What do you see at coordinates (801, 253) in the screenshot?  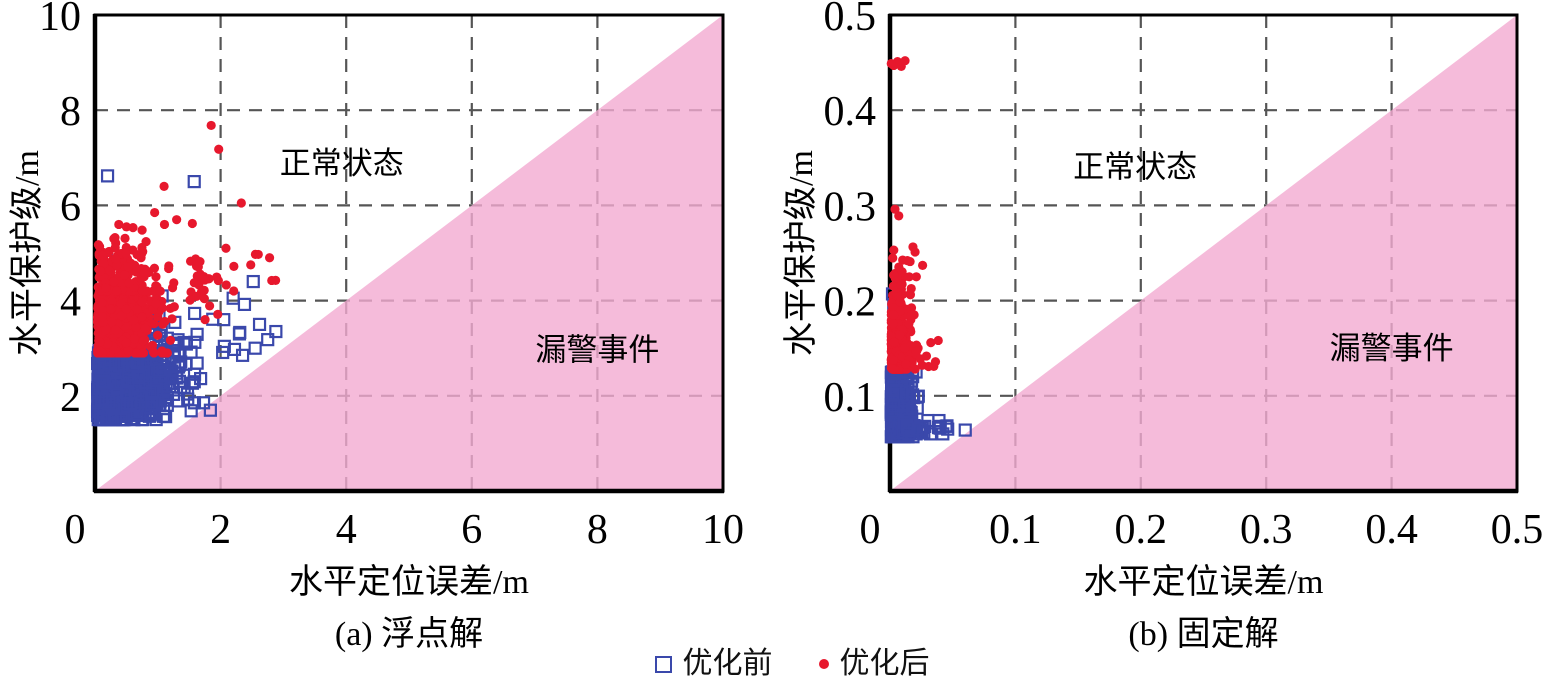 I see `y-axis-label-b: 水平保护级/m` at bounding box center [801, 253].